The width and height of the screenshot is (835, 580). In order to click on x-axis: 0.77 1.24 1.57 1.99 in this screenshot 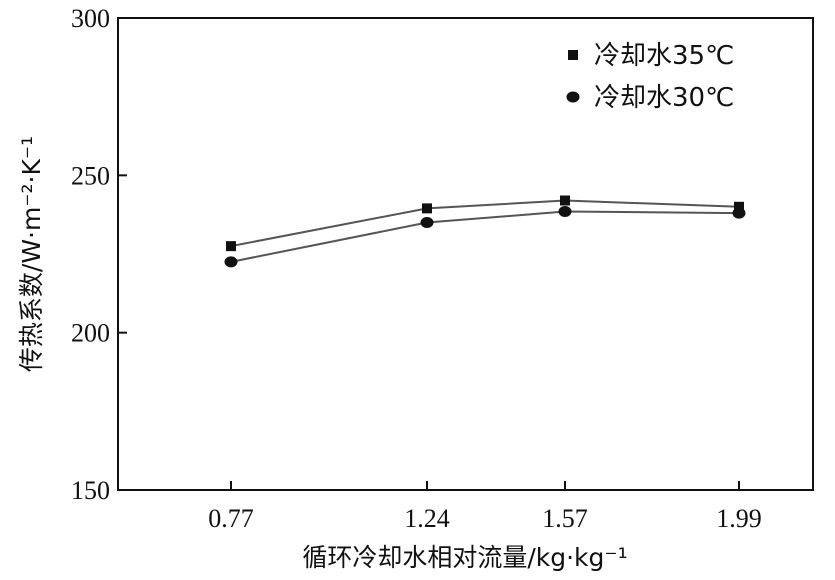, I will do `click(485, 507)`.